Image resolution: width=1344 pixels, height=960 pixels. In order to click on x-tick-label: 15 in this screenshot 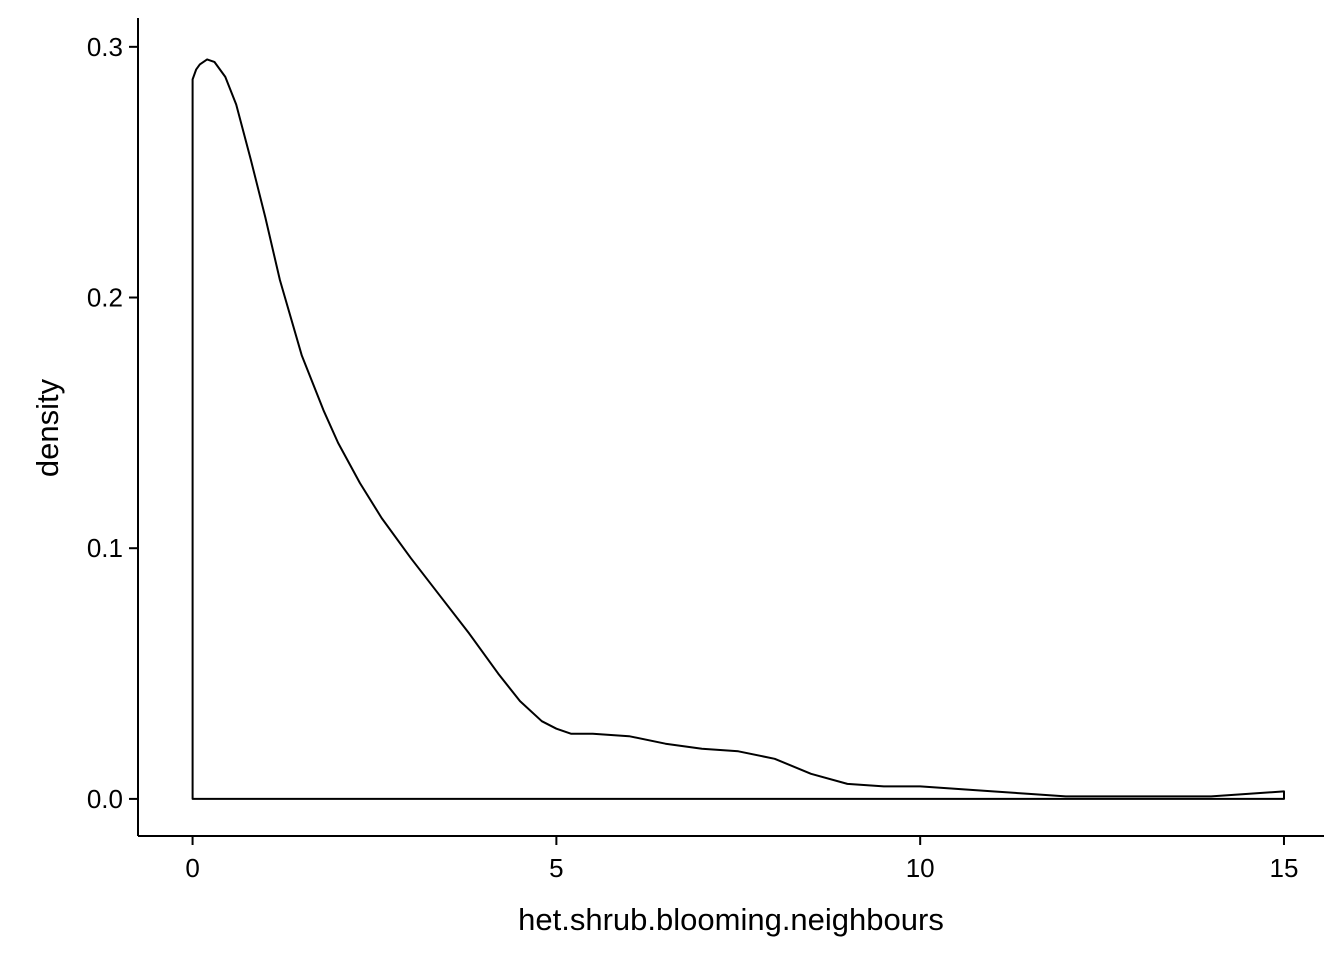, I will do `click(1284, 868)`.